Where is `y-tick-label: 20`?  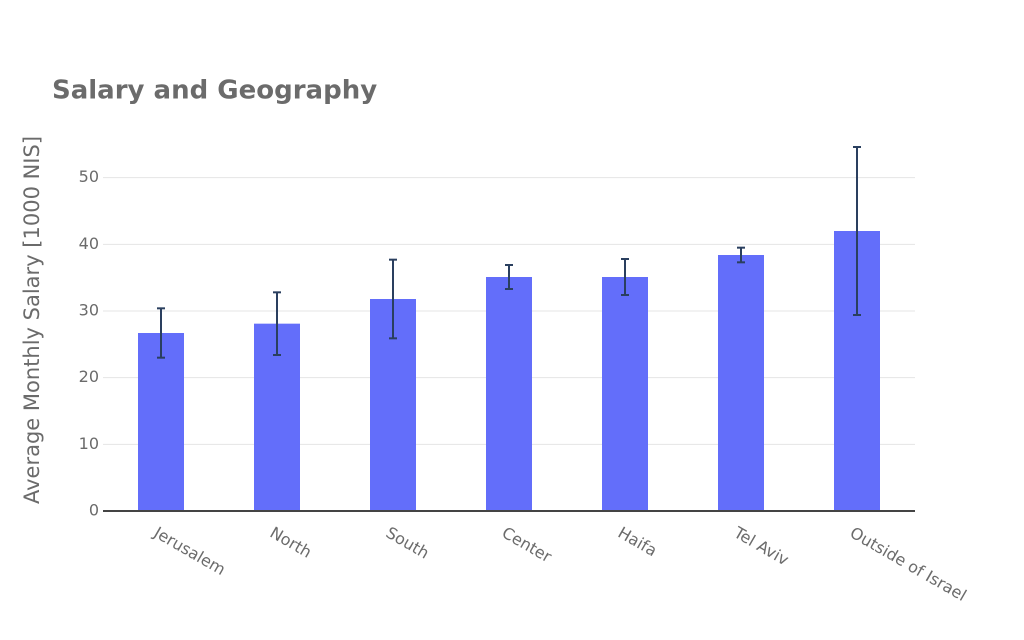
y-tick-label: 20 is located at coordinates (89, 376).